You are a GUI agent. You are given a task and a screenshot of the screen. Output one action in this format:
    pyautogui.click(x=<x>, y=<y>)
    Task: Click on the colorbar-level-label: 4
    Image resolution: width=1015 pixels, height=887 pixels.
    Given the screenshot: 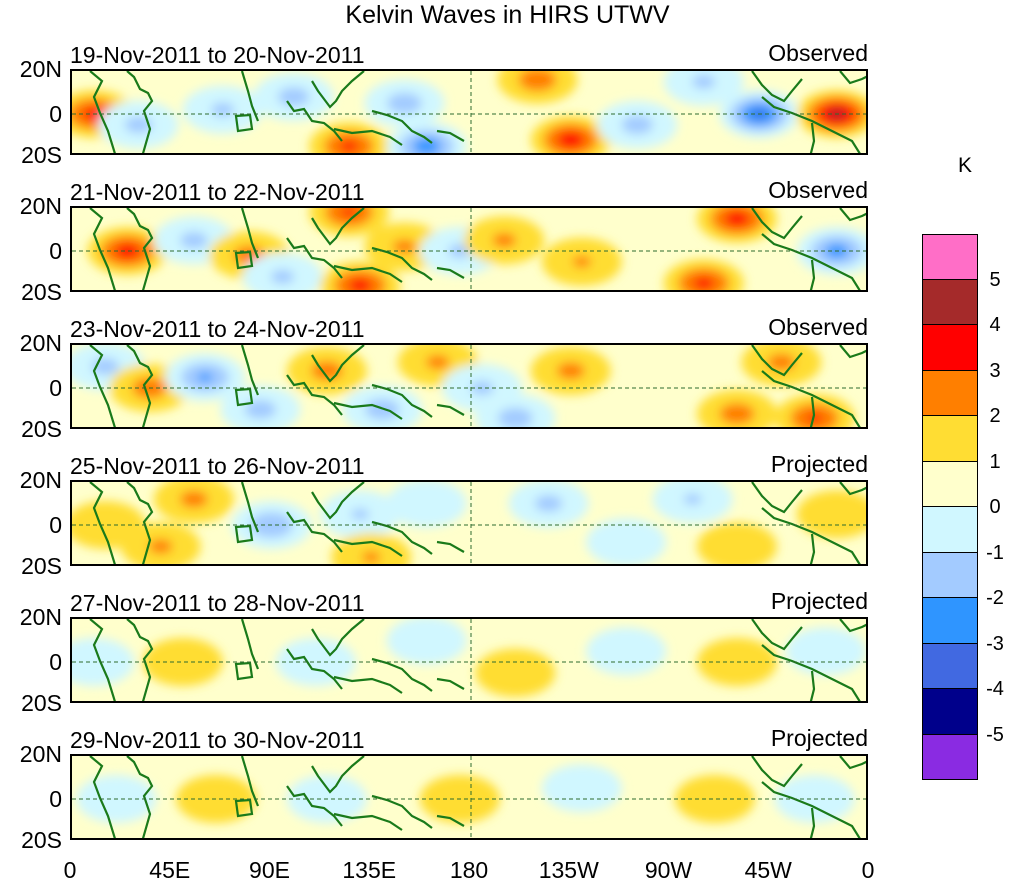 What is the action you would take?
    pyautogui.click(x=995, y=325)
    